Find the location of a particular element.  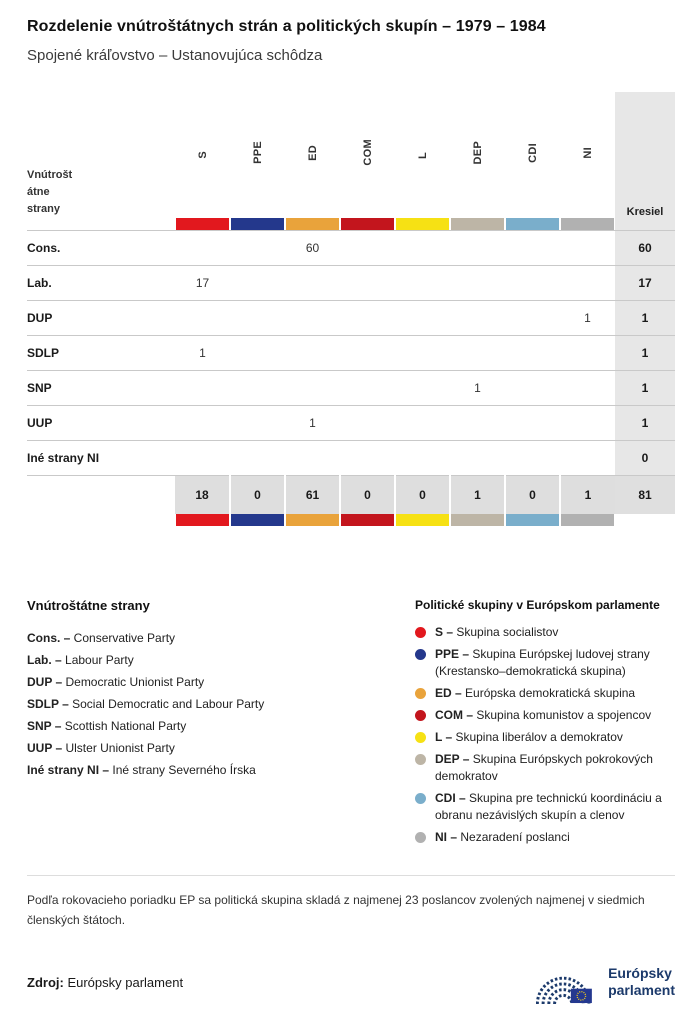

party-label: Lab. is located at coordinates (101, 283).